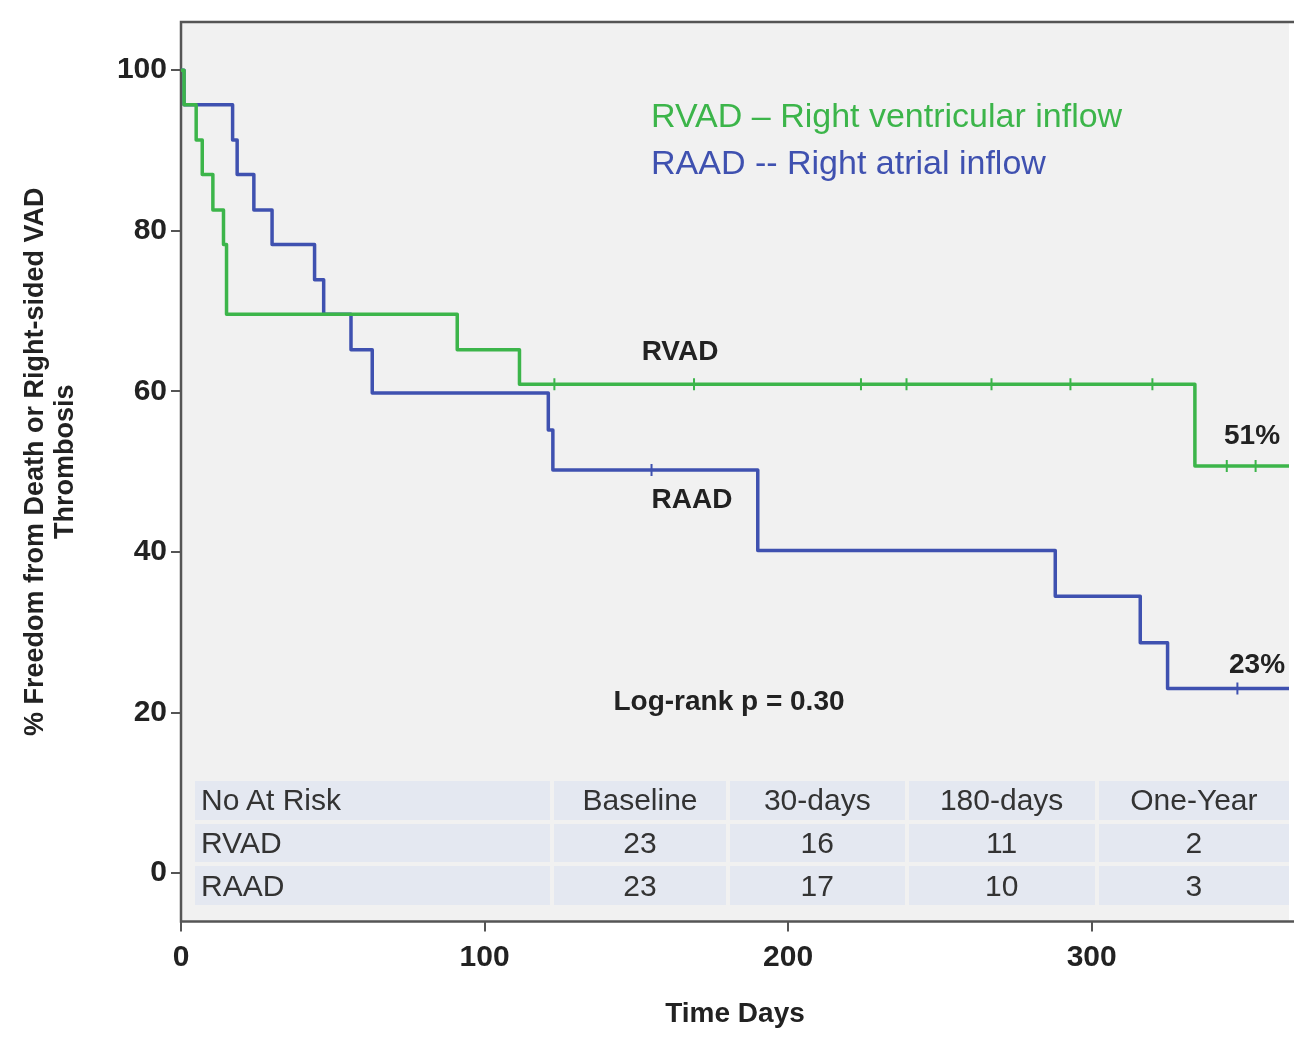  I want to click on x-tick-label: 300, so click(1091, 955).